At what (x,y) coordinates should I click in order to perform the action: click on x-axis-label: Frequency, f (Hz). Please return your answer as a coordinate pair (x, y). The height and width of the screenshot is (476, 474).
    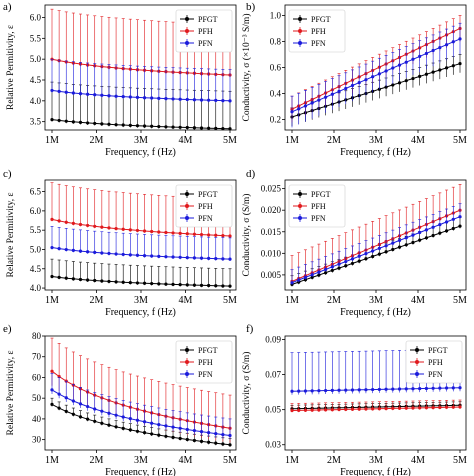
    Looking at the image, I should click on (375, 471).